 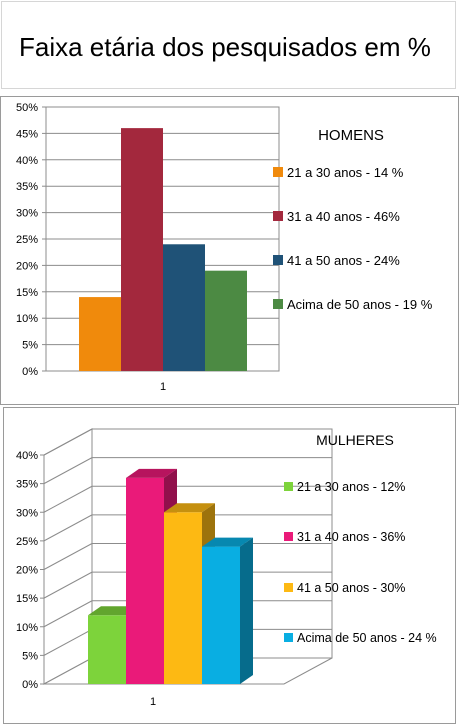 What do you see at coordinates (27, 108) in the screenshot?
I see `y-tick-label: 50%` at bounding box center [27, 108].